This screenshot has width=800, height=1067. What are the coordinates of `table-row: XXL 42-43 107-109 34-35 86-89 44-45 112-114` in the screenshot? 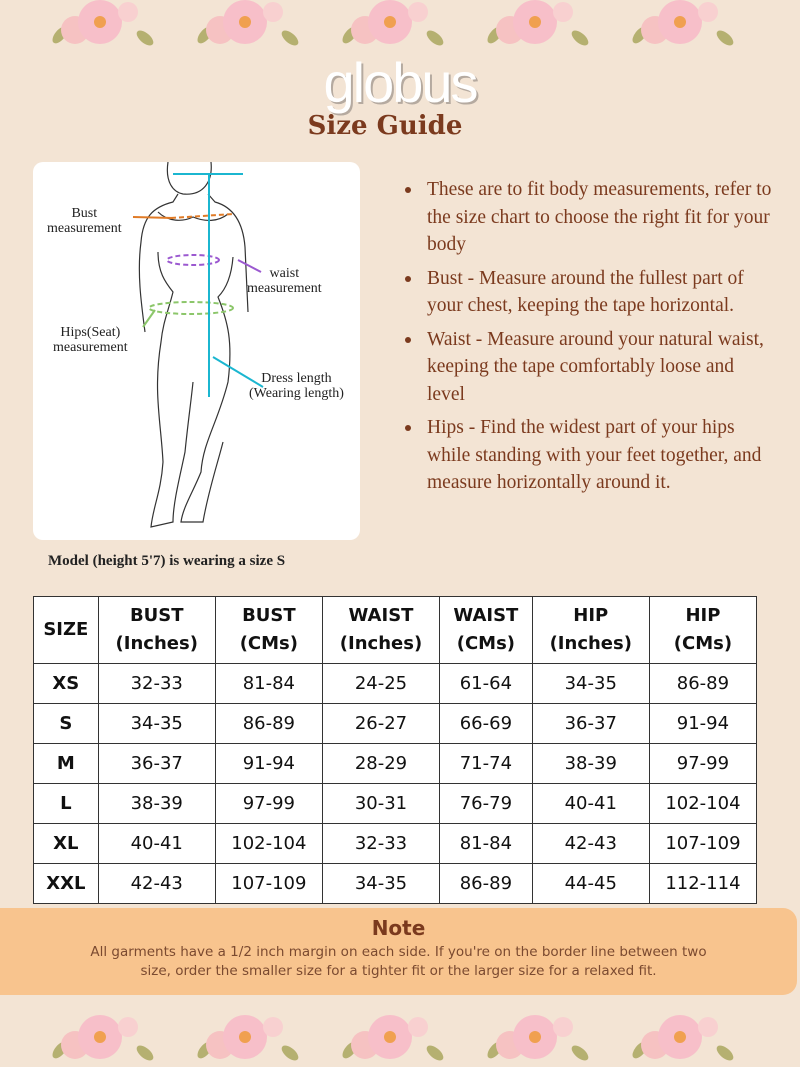 It's located at (395, 883).